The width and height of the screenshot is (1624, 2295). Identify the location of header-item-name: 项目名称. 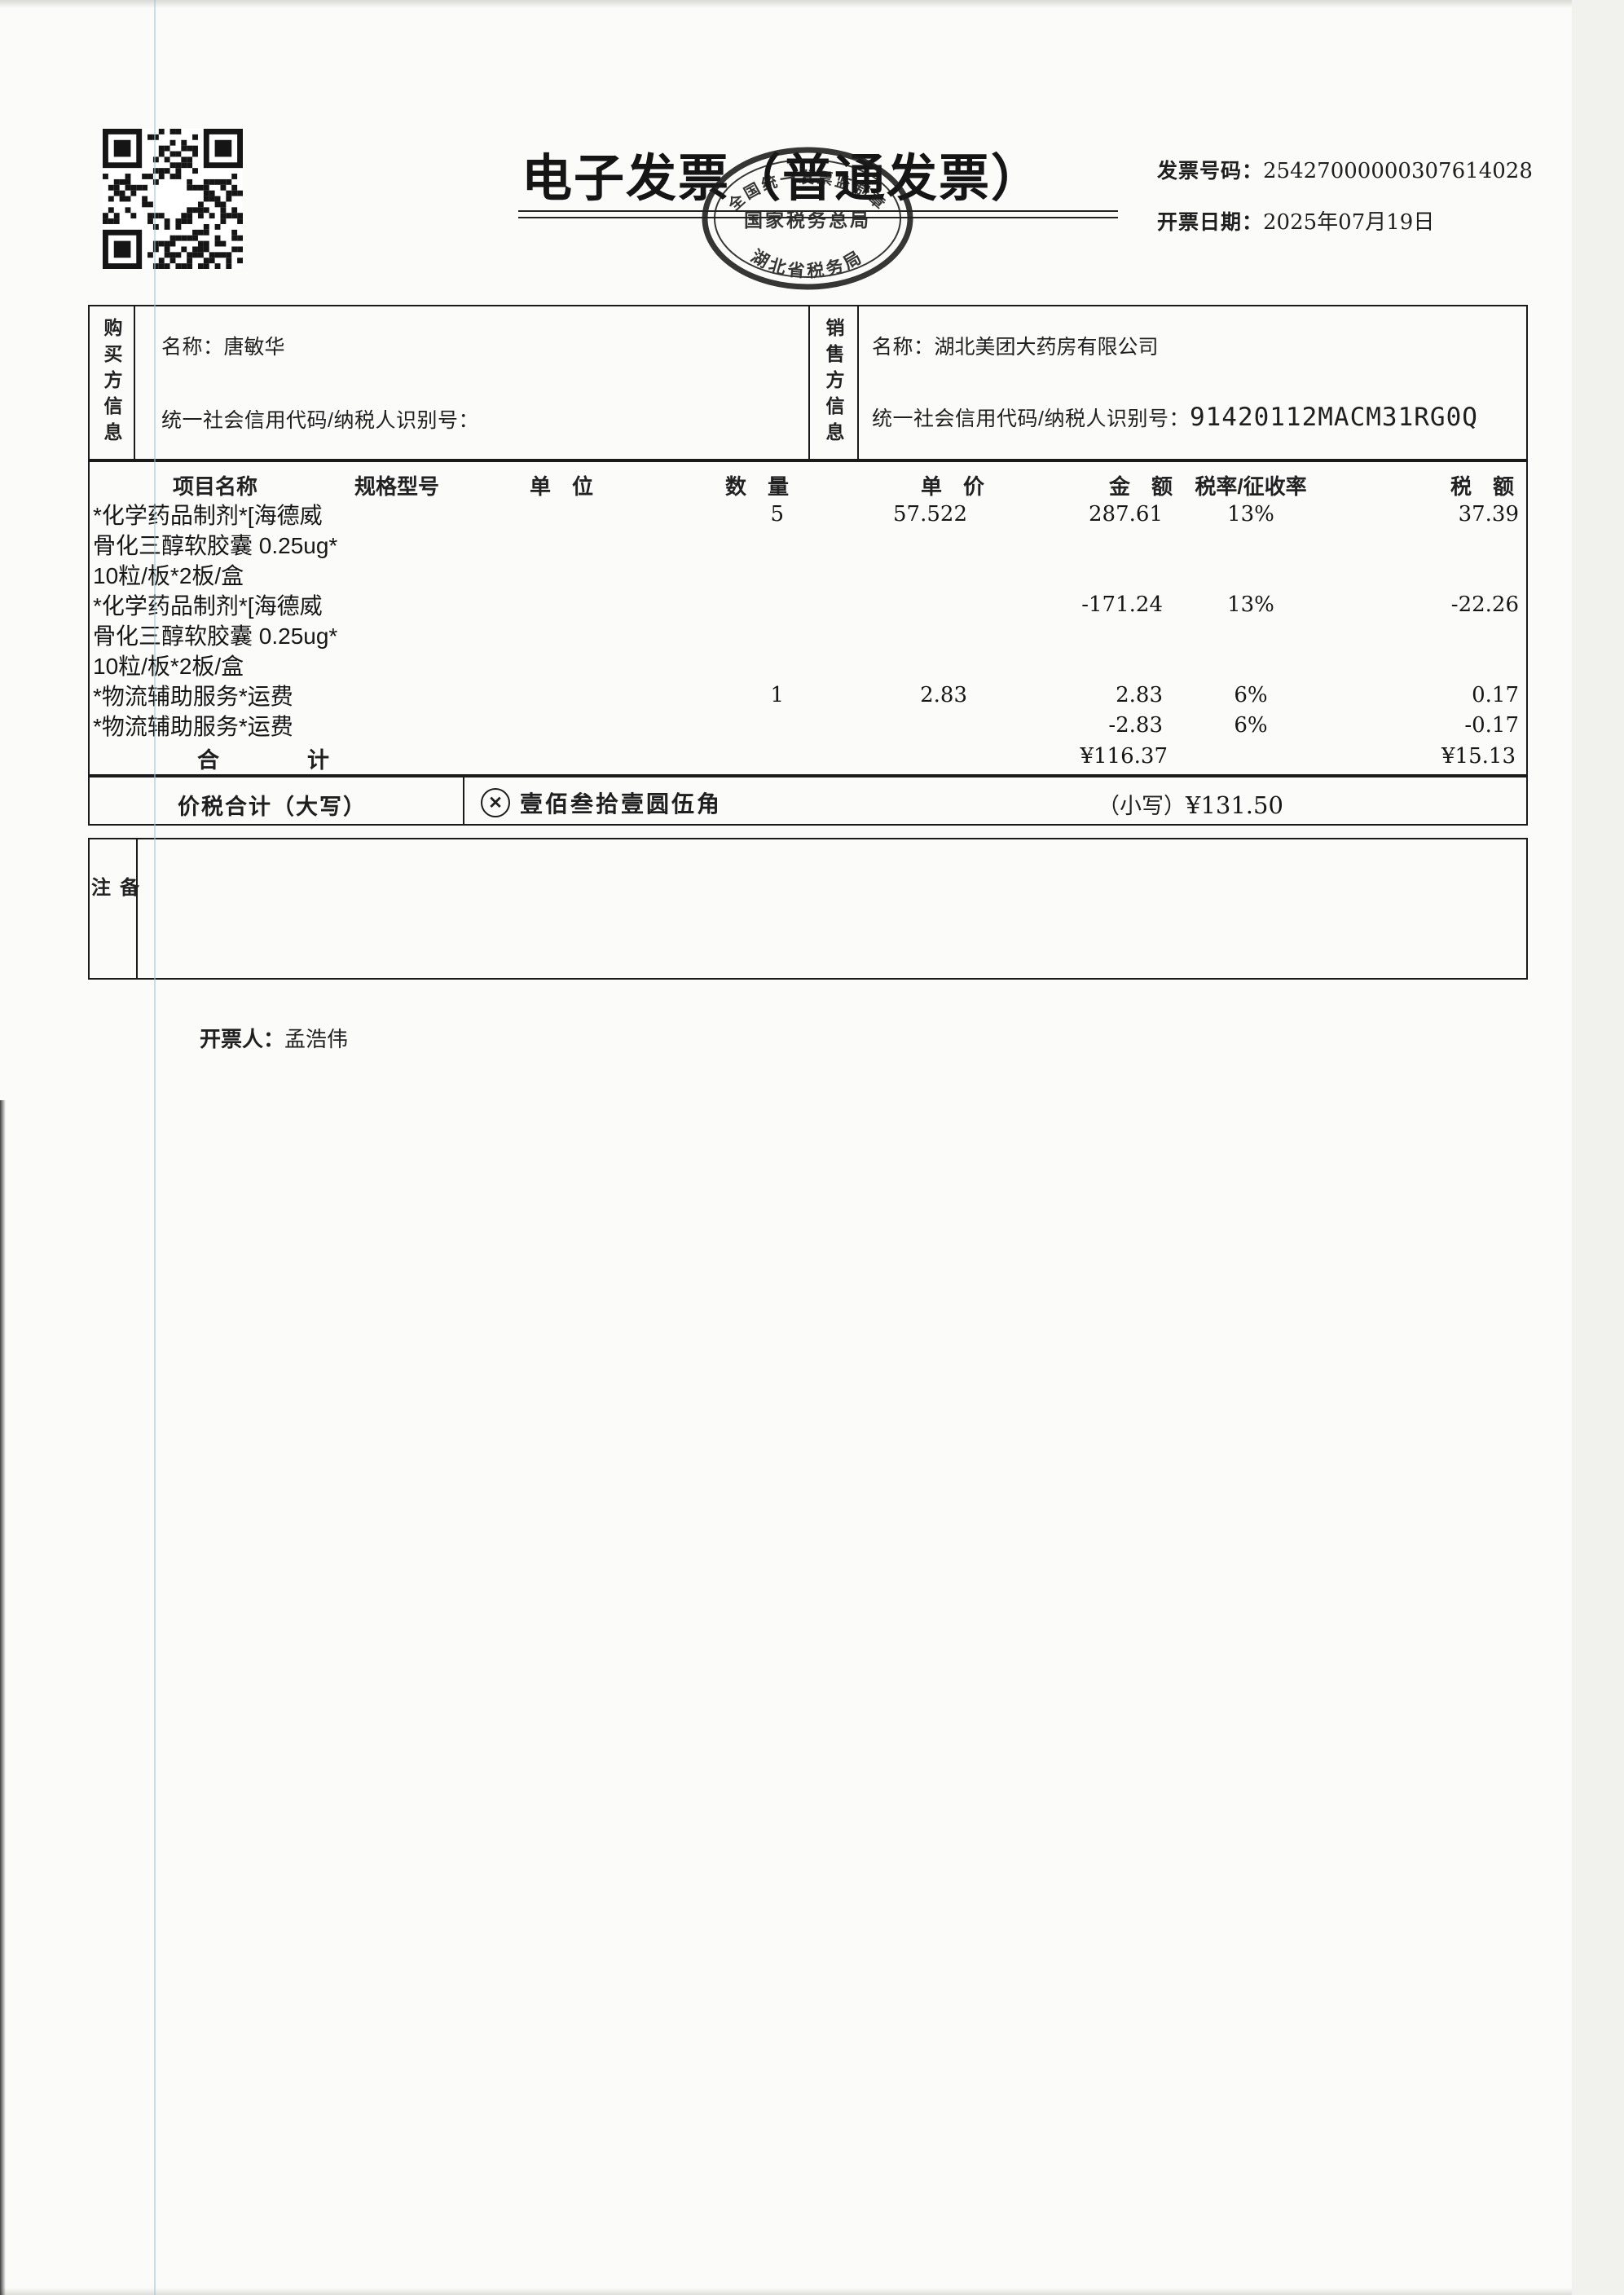
(216, 486).